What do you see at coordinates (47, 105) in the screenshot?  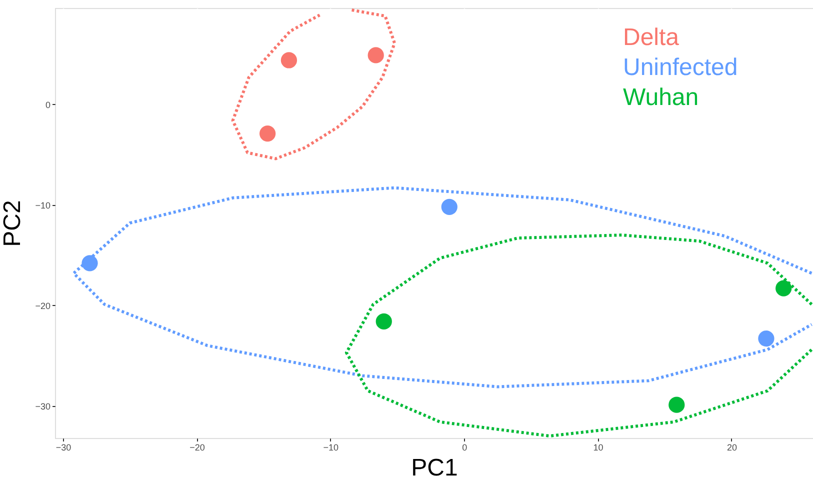 I see `y-tick-label: 0` at bounding box center [47, 105].